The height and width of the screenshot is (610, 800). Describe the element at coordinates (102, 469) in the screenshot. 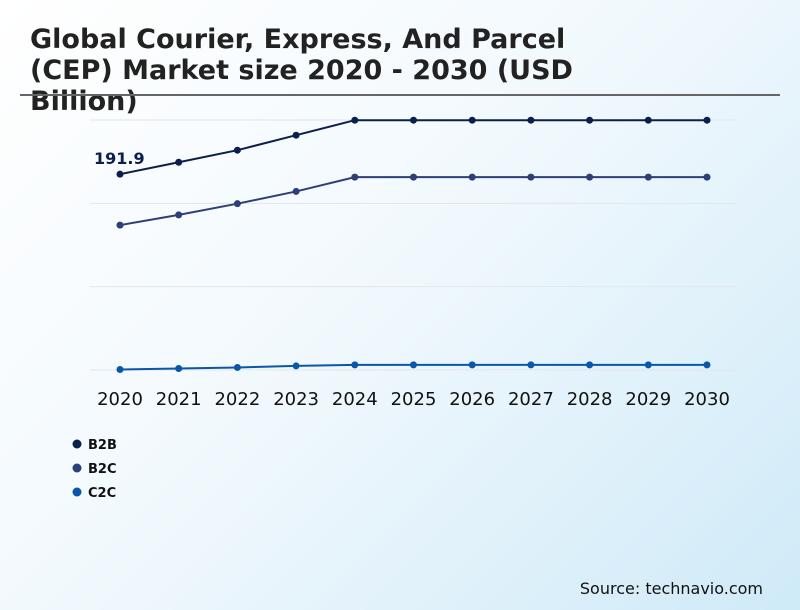

I see `legend-label: B2C` at that location.